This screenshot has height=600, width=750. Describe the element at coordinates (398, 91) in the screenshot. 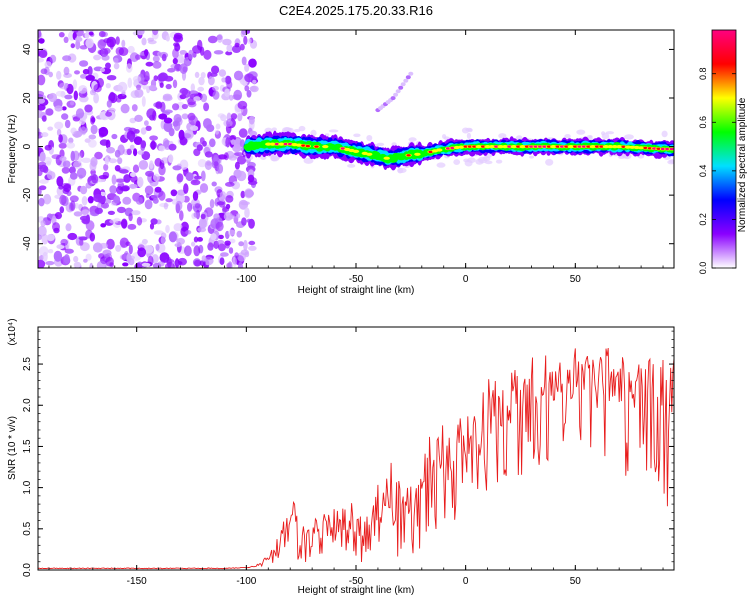

I see `heatmap-branch-blob` at that location.